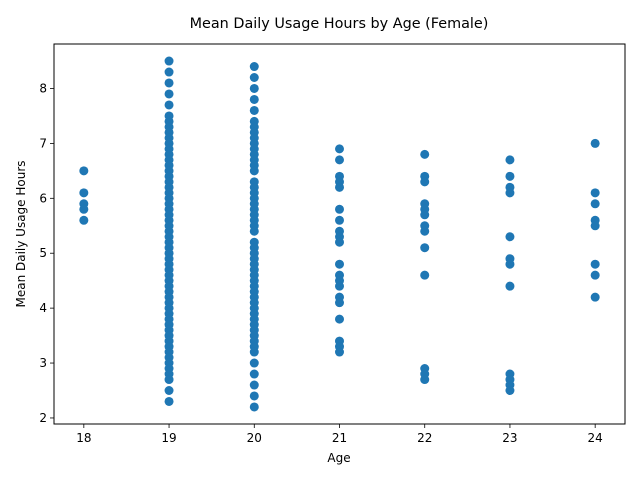 This screenshot has height=480, width=640. Describe the element at coordinates (339, 24) in the screenshot. I see `chart-title: Mean Daily Usage Hours by Age (Female)` at that location.